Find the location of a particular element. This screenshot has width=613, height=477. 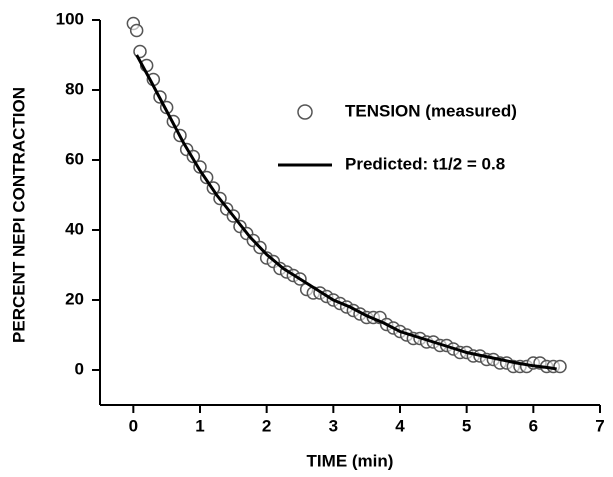

x-tick-label: 4 is located at coordinates (400, 425).